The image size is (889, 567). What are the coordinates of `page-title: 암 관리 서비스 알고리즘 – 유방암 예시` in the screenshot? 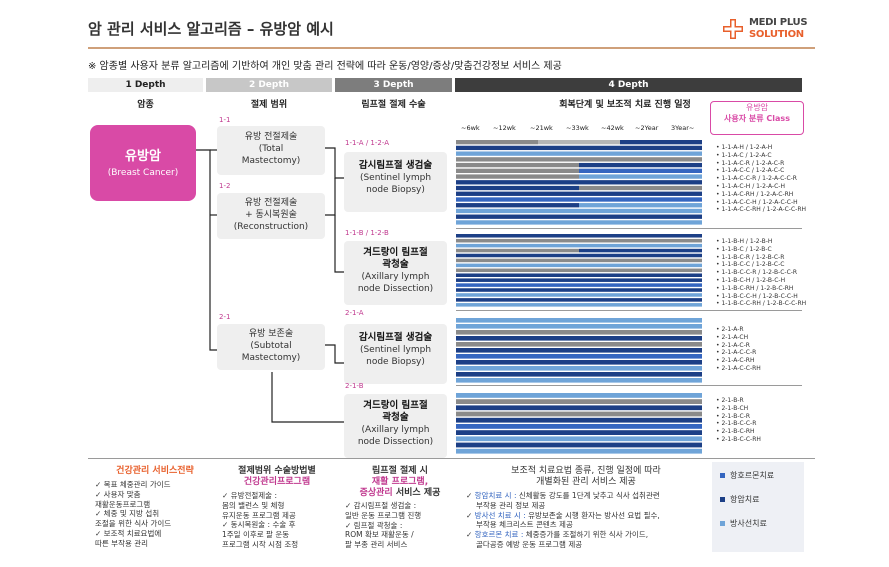 It's located at (211, 29).